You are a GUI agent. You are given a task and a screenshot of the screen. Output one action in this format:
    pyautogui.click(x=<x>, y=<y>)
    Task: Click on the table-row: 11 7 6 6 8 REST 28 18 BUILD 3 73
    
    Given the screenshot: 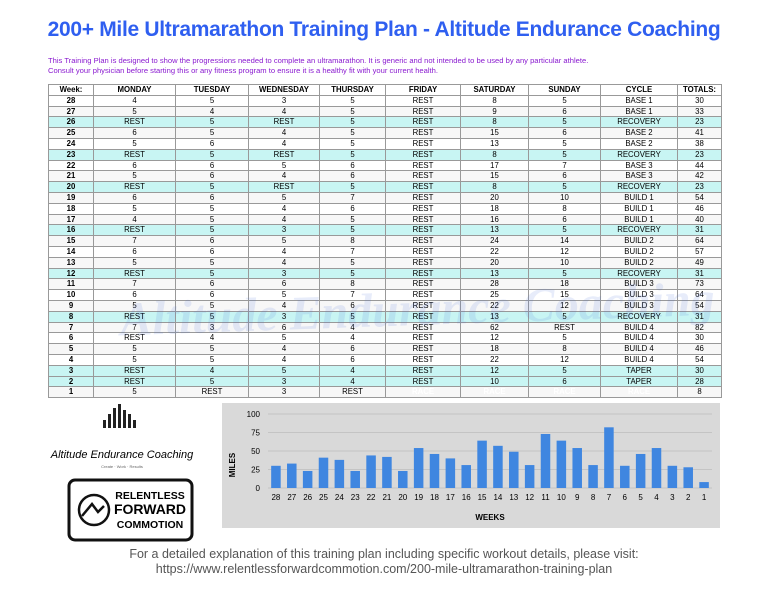 What is the action you would take?
    pyautogui.click(x=385, y=284)
    